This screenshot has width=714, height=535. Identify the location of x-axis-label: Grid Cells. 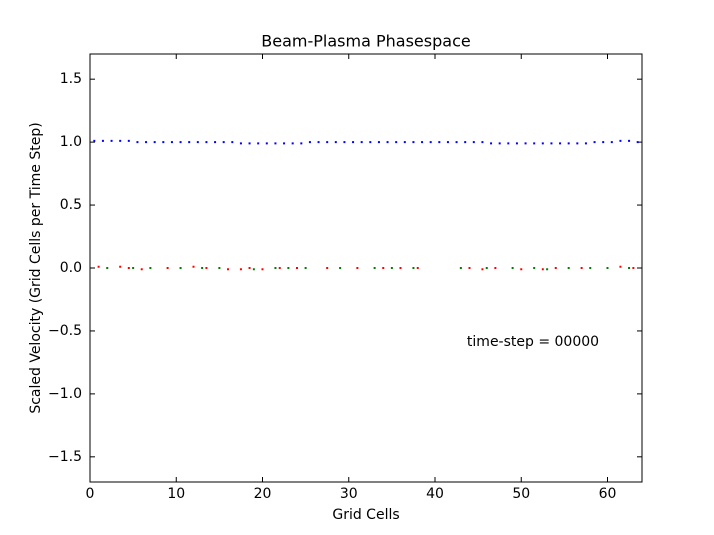
(365, 515).